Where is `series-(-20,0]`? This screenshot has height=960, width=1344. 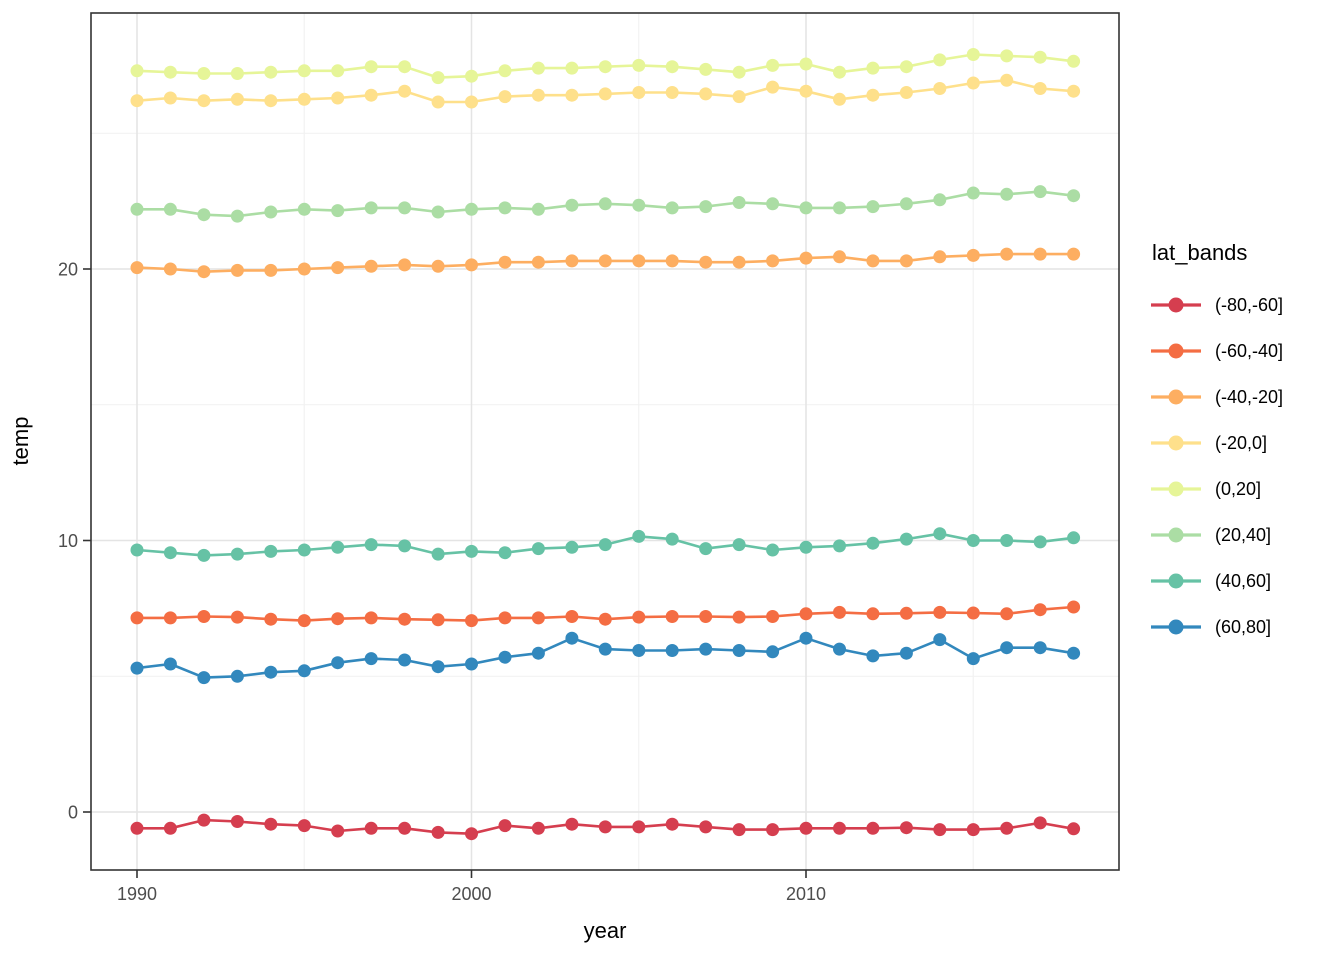
series-(-20,0] is located at coordinates (605, 91).